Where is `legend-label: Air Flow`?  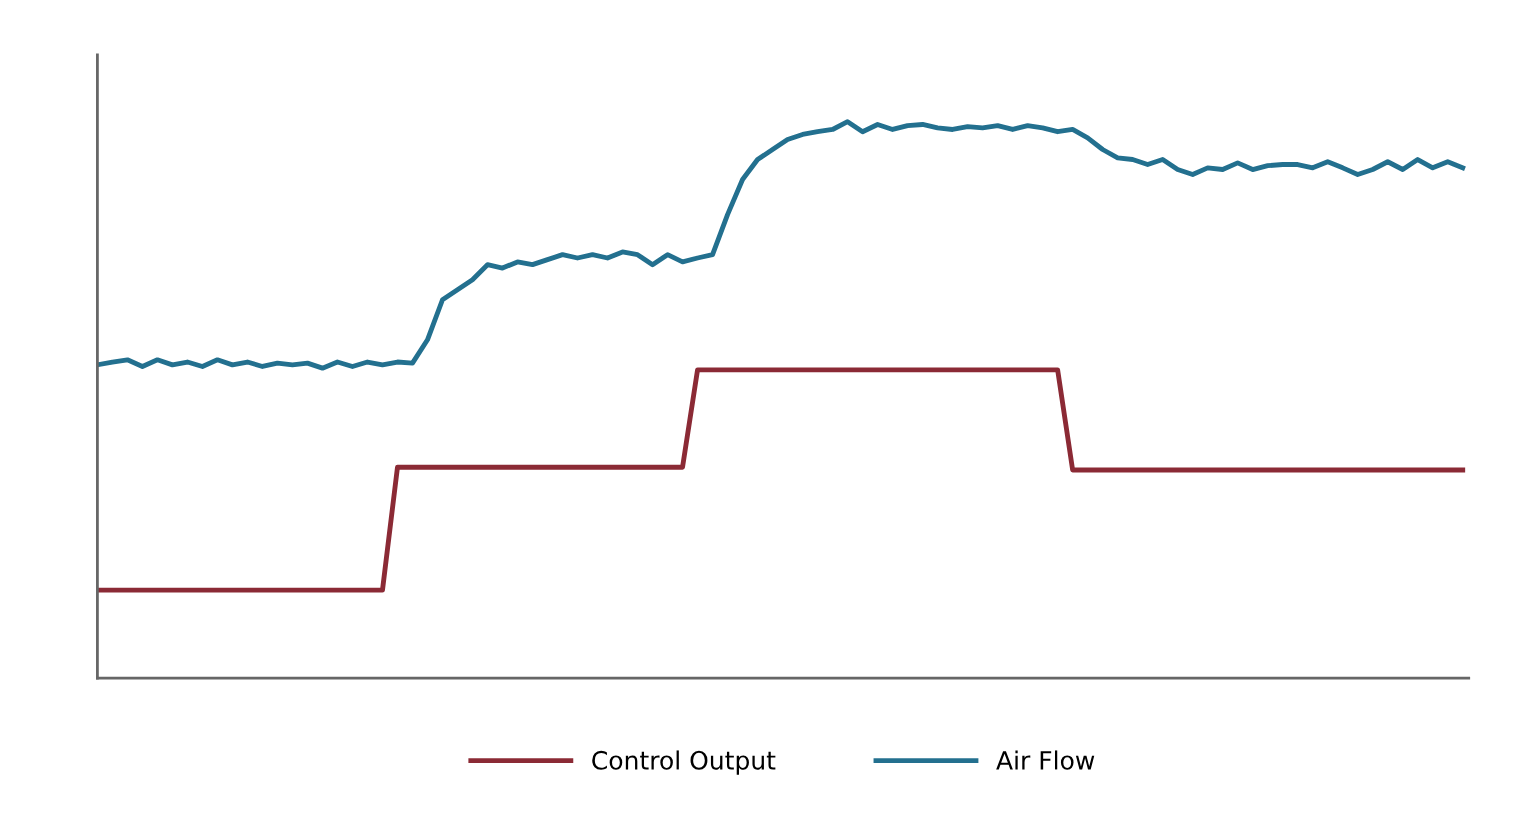
legend-label: Air Flow is located at coordinates (1045, 760).